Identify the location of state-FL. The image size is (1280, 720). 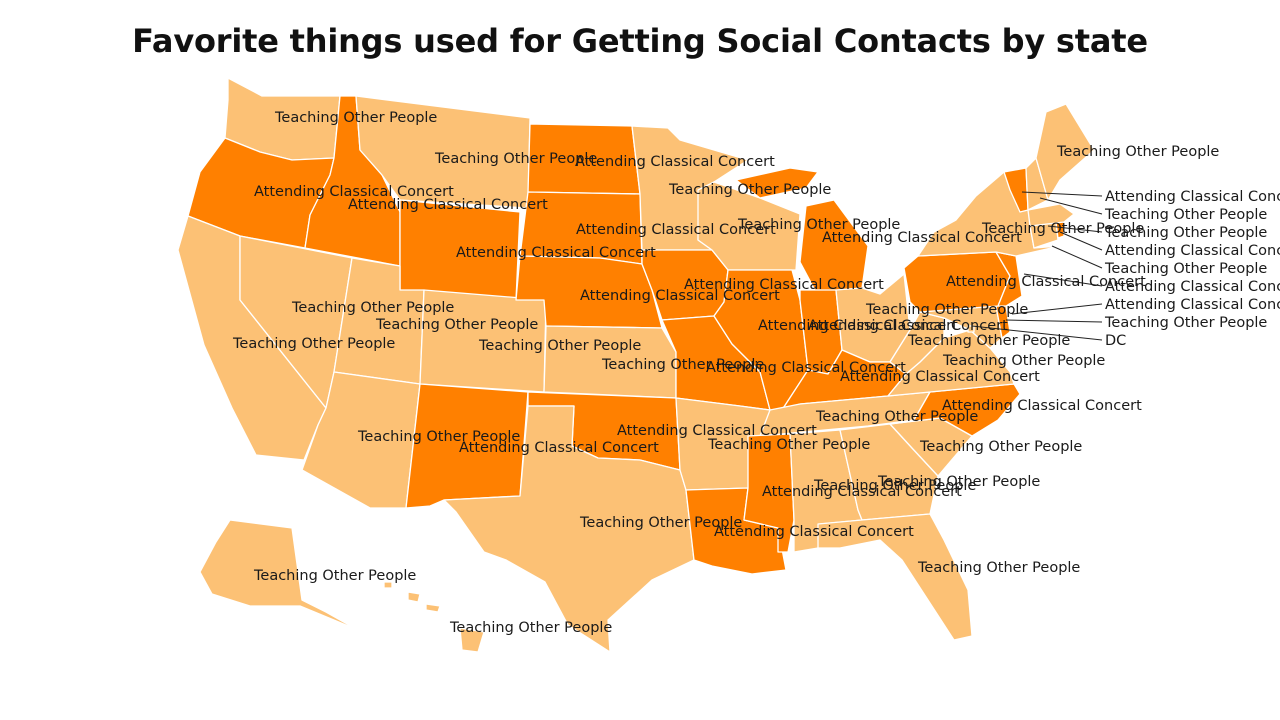
(895, 577).